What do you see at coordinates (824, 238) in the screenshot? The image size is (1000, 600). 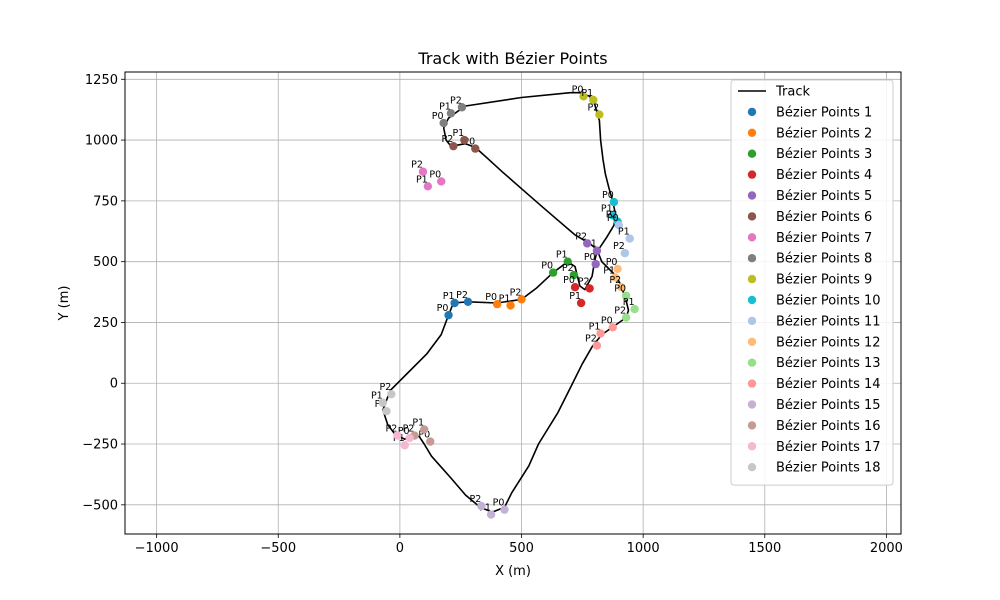 I see `legend-label: Bézier Points 7` at bounding box center [824, 238].